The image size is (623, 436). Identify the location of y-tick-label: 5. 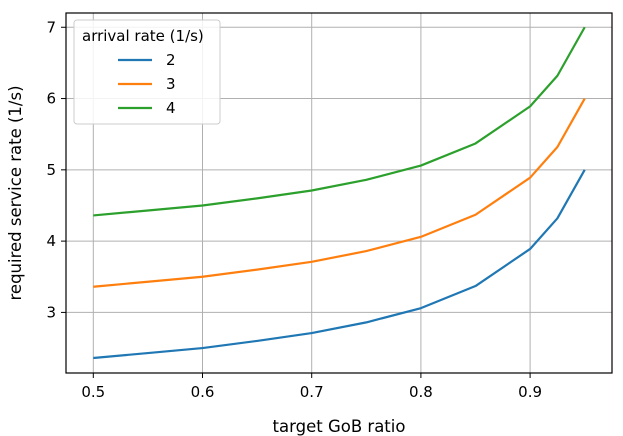
(51, 170).